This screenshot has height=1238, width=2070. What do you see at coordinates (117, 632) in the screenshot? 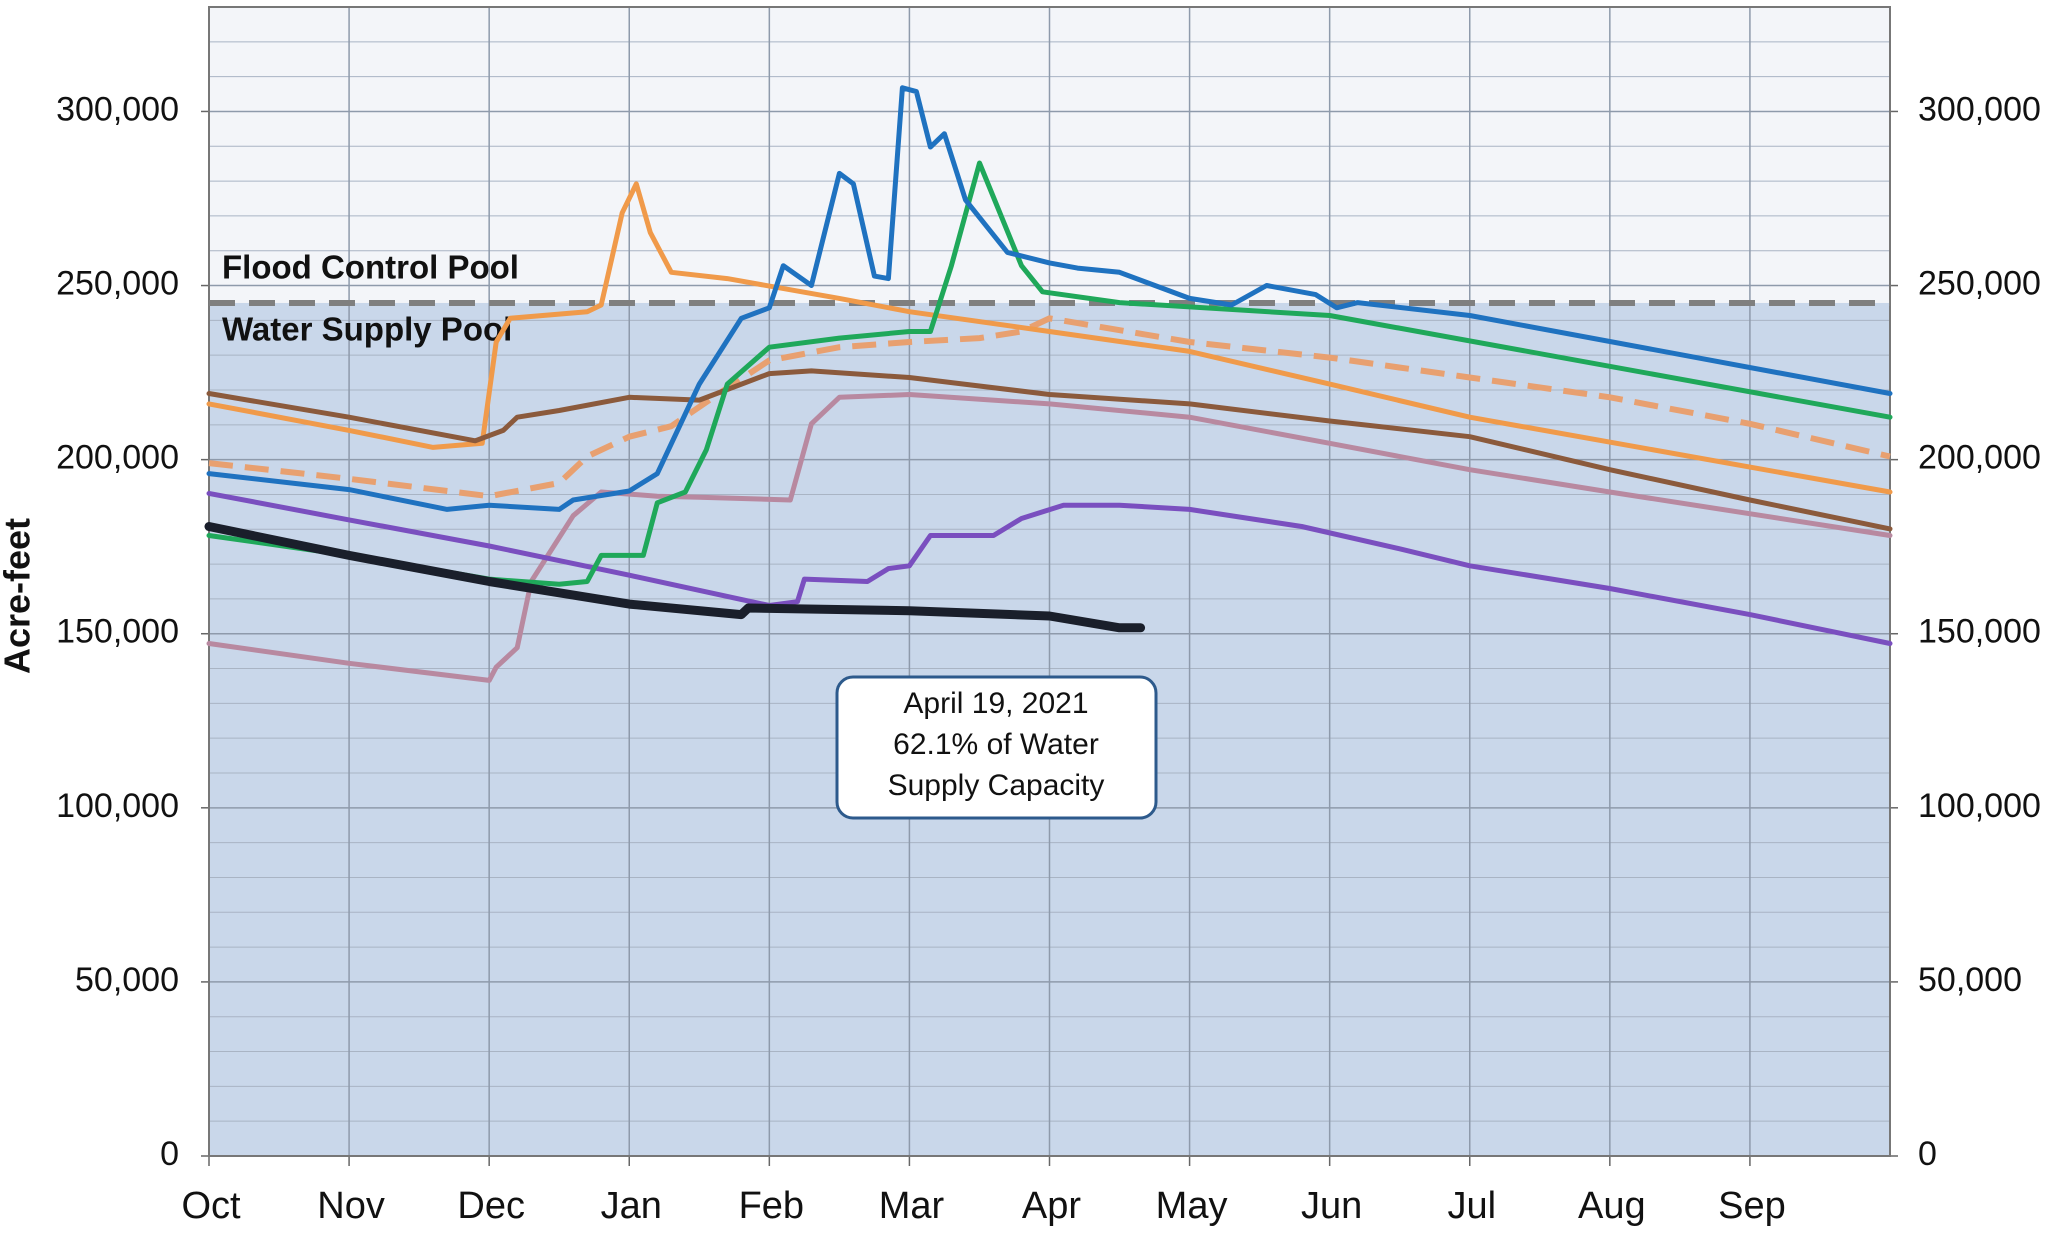
I see `y-tick-label: 150,000` at bounding box center [117, 632].